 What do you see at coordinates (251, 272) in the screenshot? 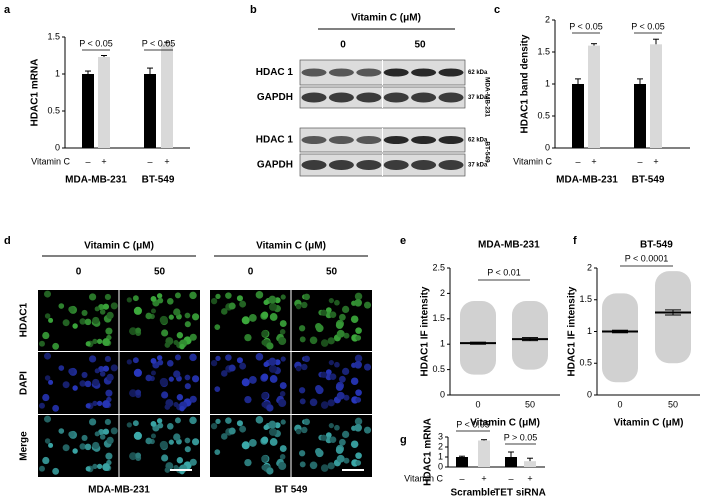
I see `dose-label: 0` at bounding box center [251, 272].